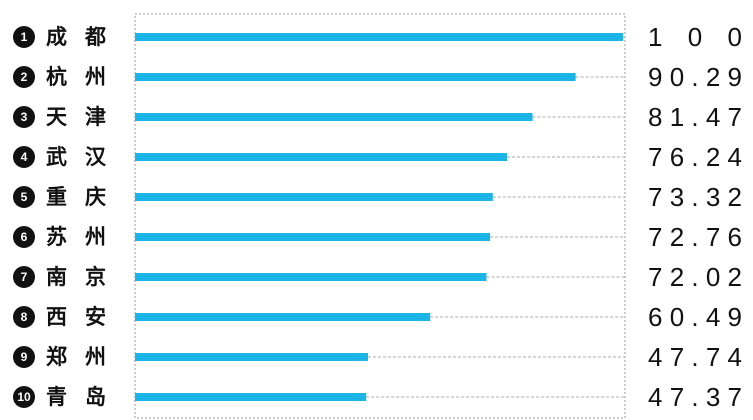 Image resolution: width=753 pixels, height=420 pixels. What do you see at coordinates (76, 277) in the screenshot?
I see `category-label: 南京` at bounding box center [76, 277].